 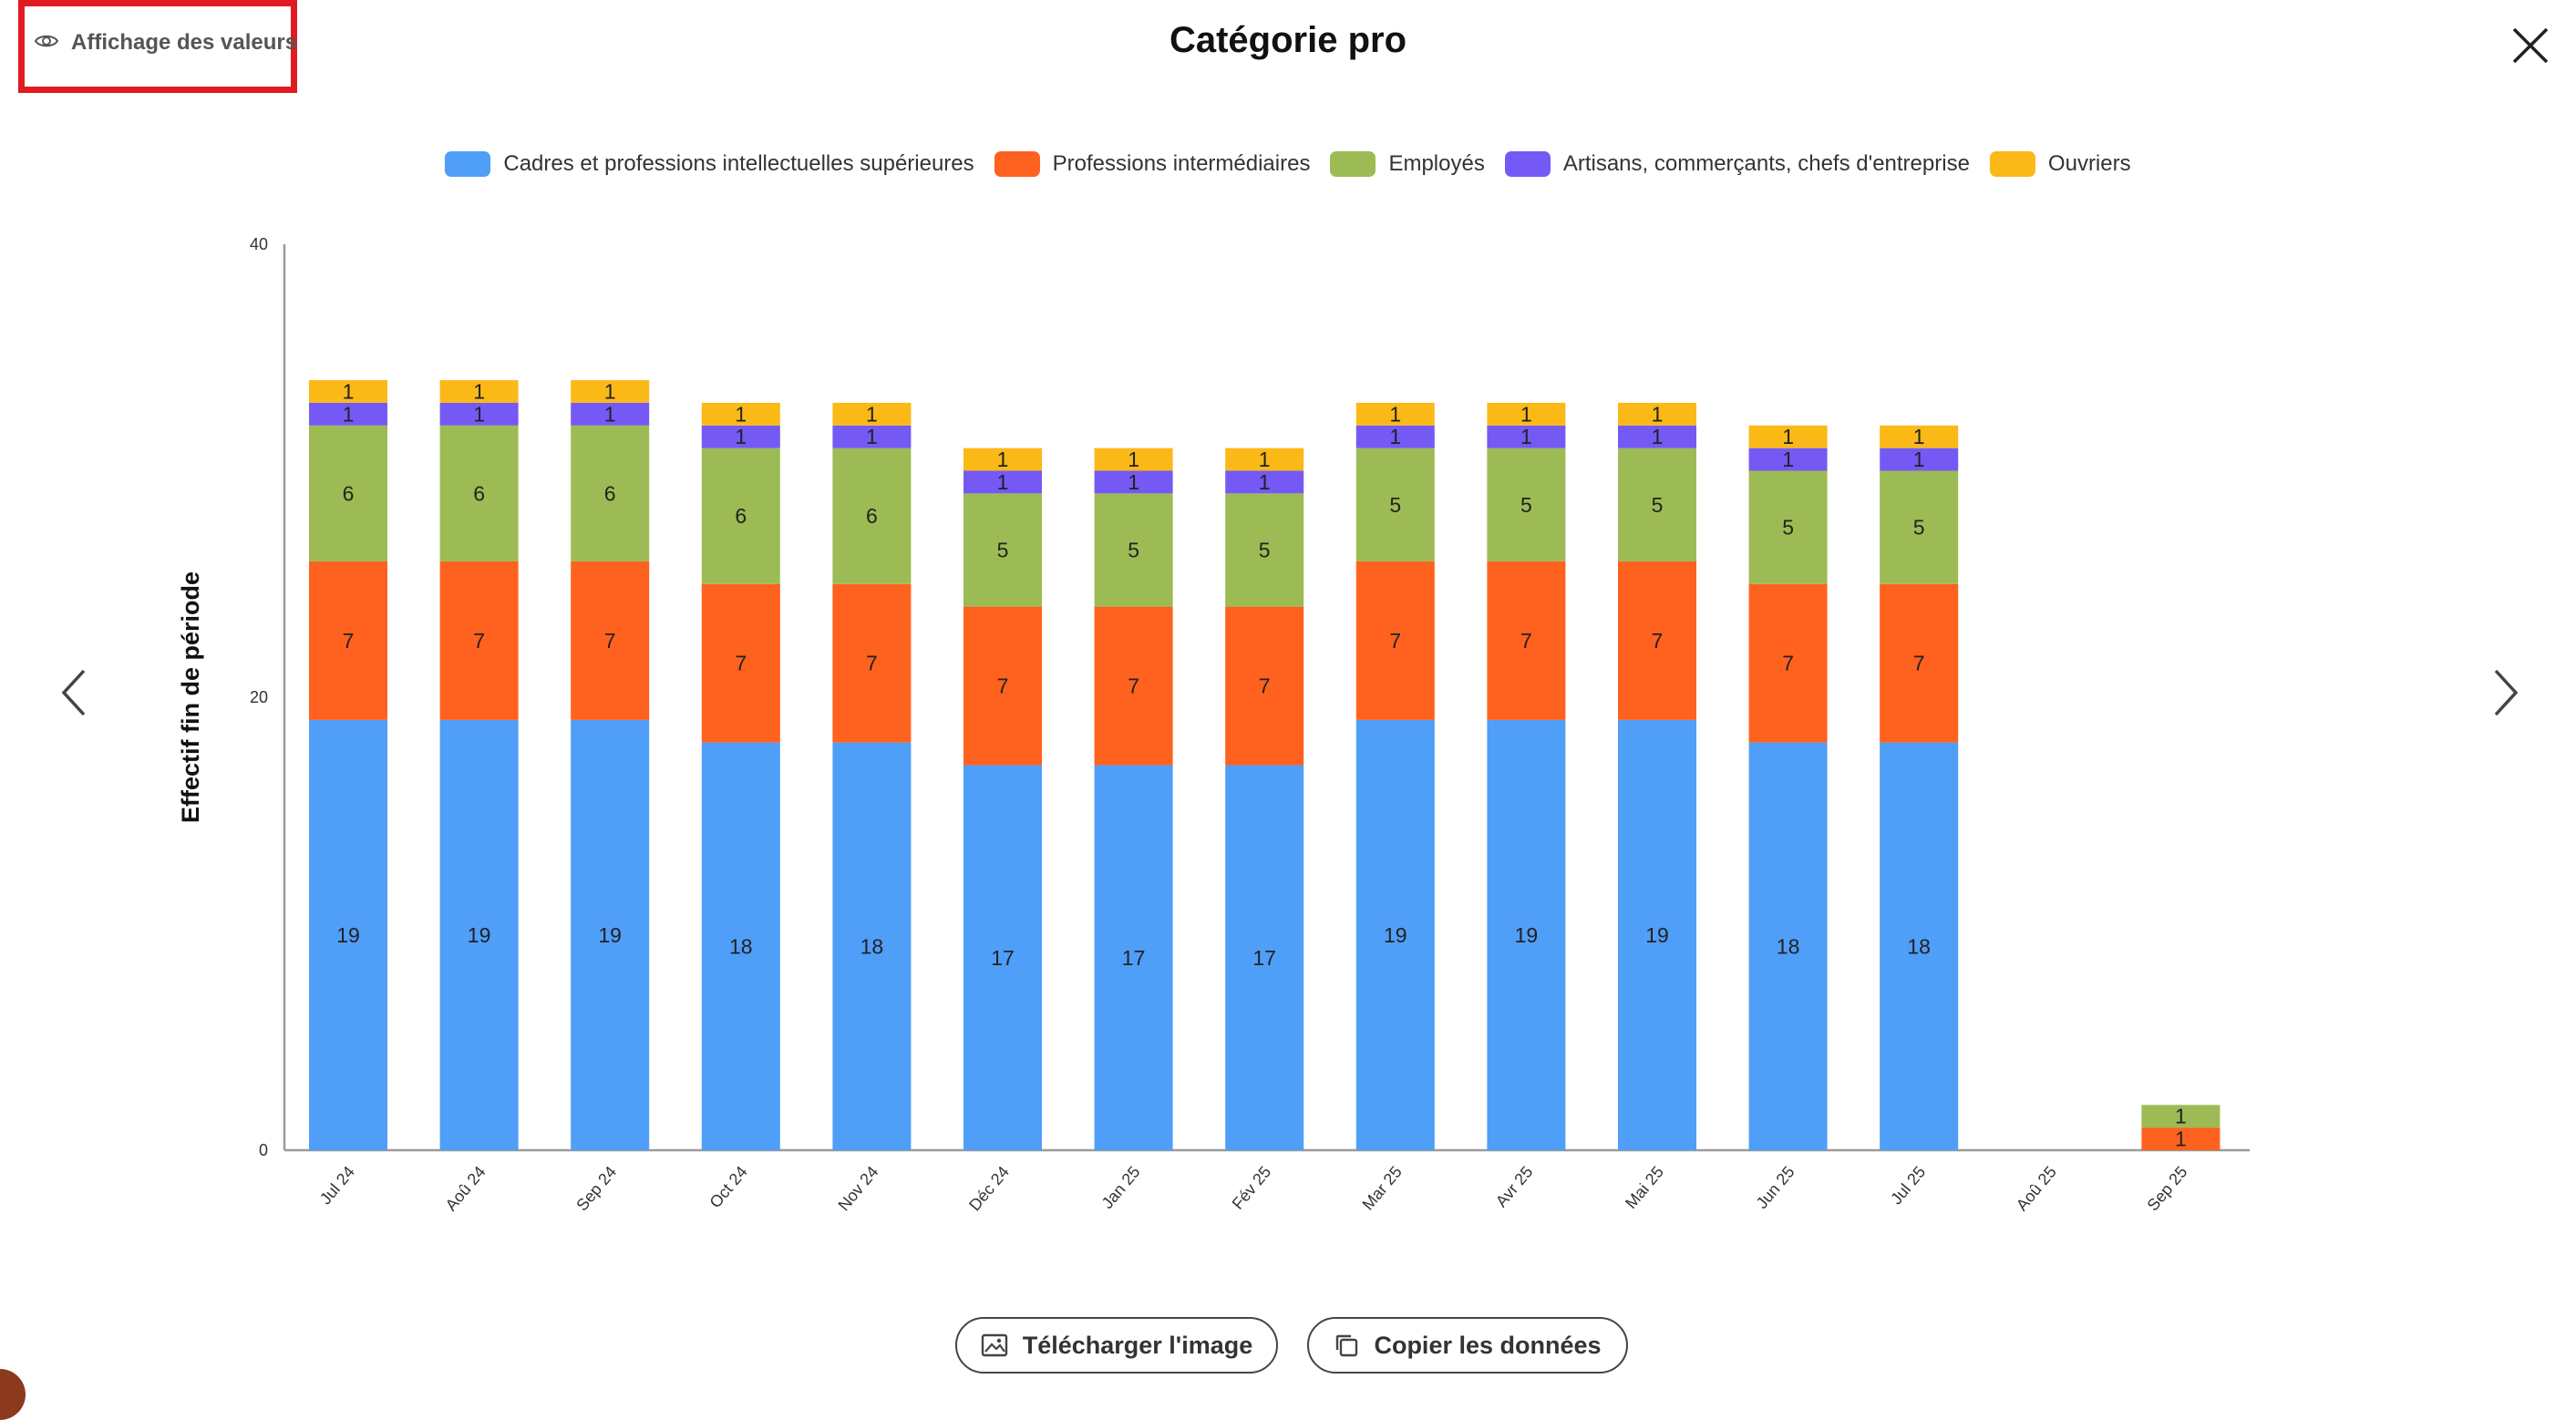 What do you see at coordinates (259, 244) in the screenshot?
I see `y-tick-label: 40` at bounding box center [259, 244].